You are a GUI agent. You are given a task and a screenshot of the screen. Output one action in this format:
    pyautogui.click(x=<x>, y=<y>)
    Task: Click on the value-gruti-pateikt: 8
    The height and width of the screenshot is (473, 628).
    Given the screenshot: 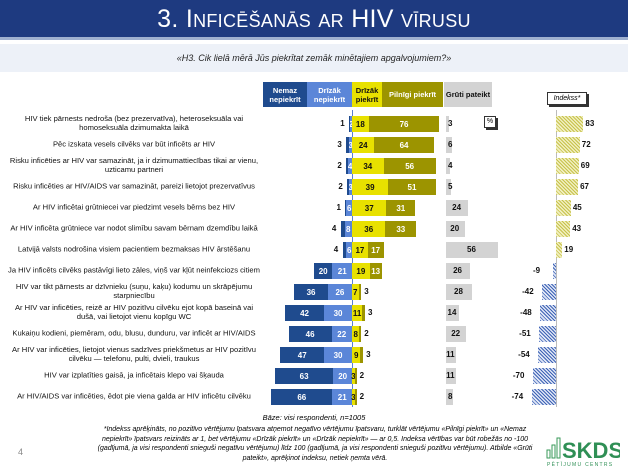 What is the action you would take?
    pyautogui.click(x=450, y=396)
    